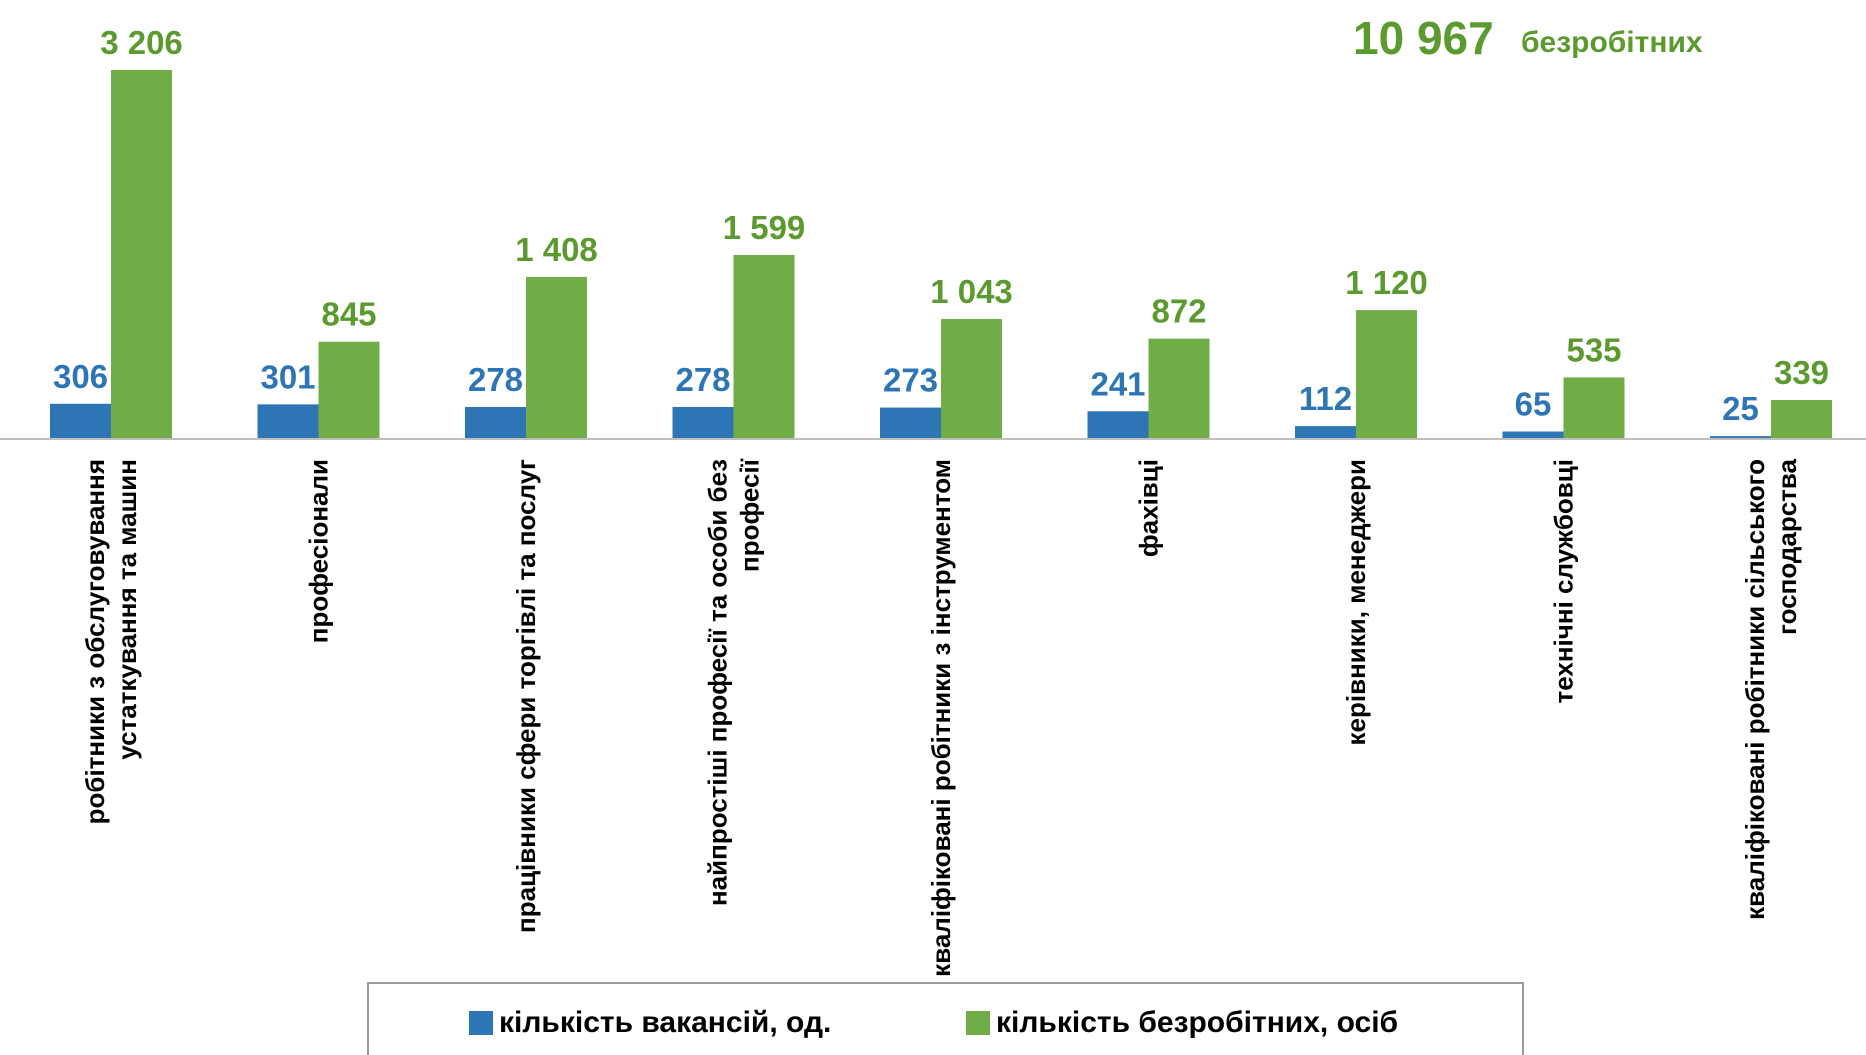  I want to click on data-label-unemployed-2: 1 408, so click(556, 249).